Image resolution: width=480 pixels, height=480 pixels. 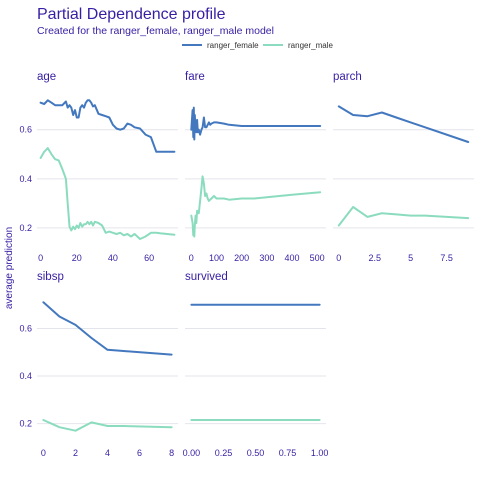 I want to click on x-tick-label-survived-1: 0.25, so click(x=224, y=453).